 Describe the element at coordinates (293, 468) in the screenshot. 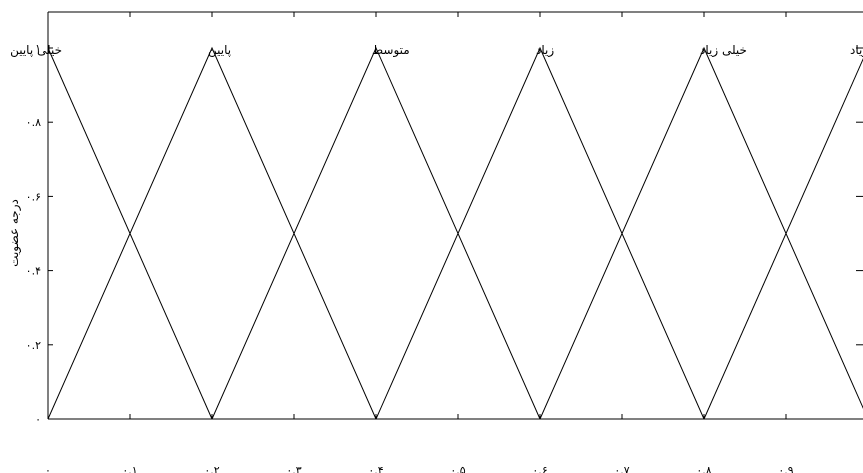

I see `x-tick-label: ۰.۳` at that location.